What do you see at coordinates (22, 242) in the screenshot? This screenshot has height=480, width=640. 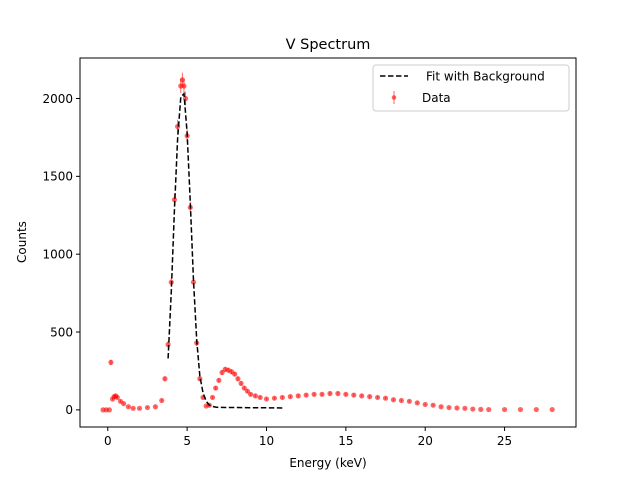 I see `y-axis-label: Counts` at bounding box center [22, 242].